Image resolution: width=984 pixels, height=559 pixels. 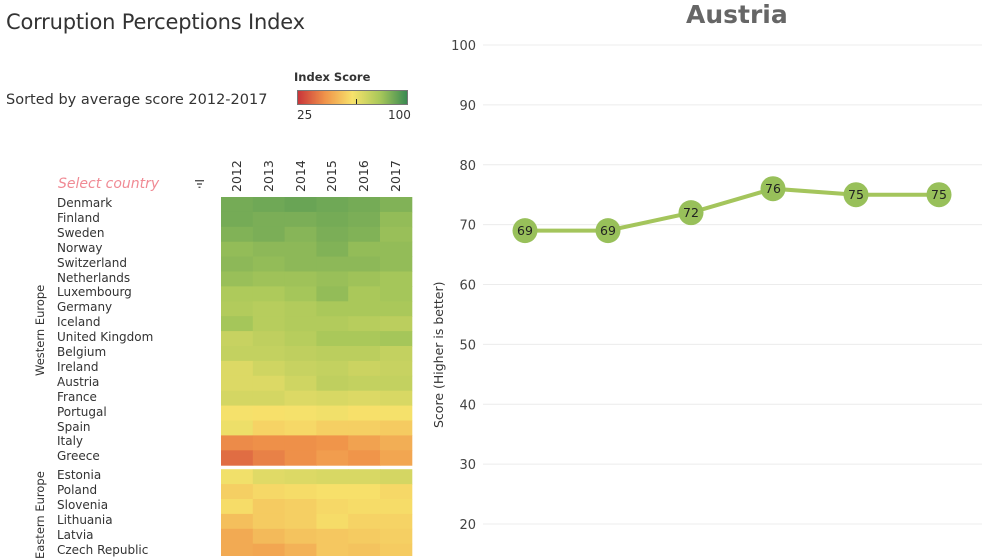 I want to click on country-label: Austria, so click(x=78, y=381).